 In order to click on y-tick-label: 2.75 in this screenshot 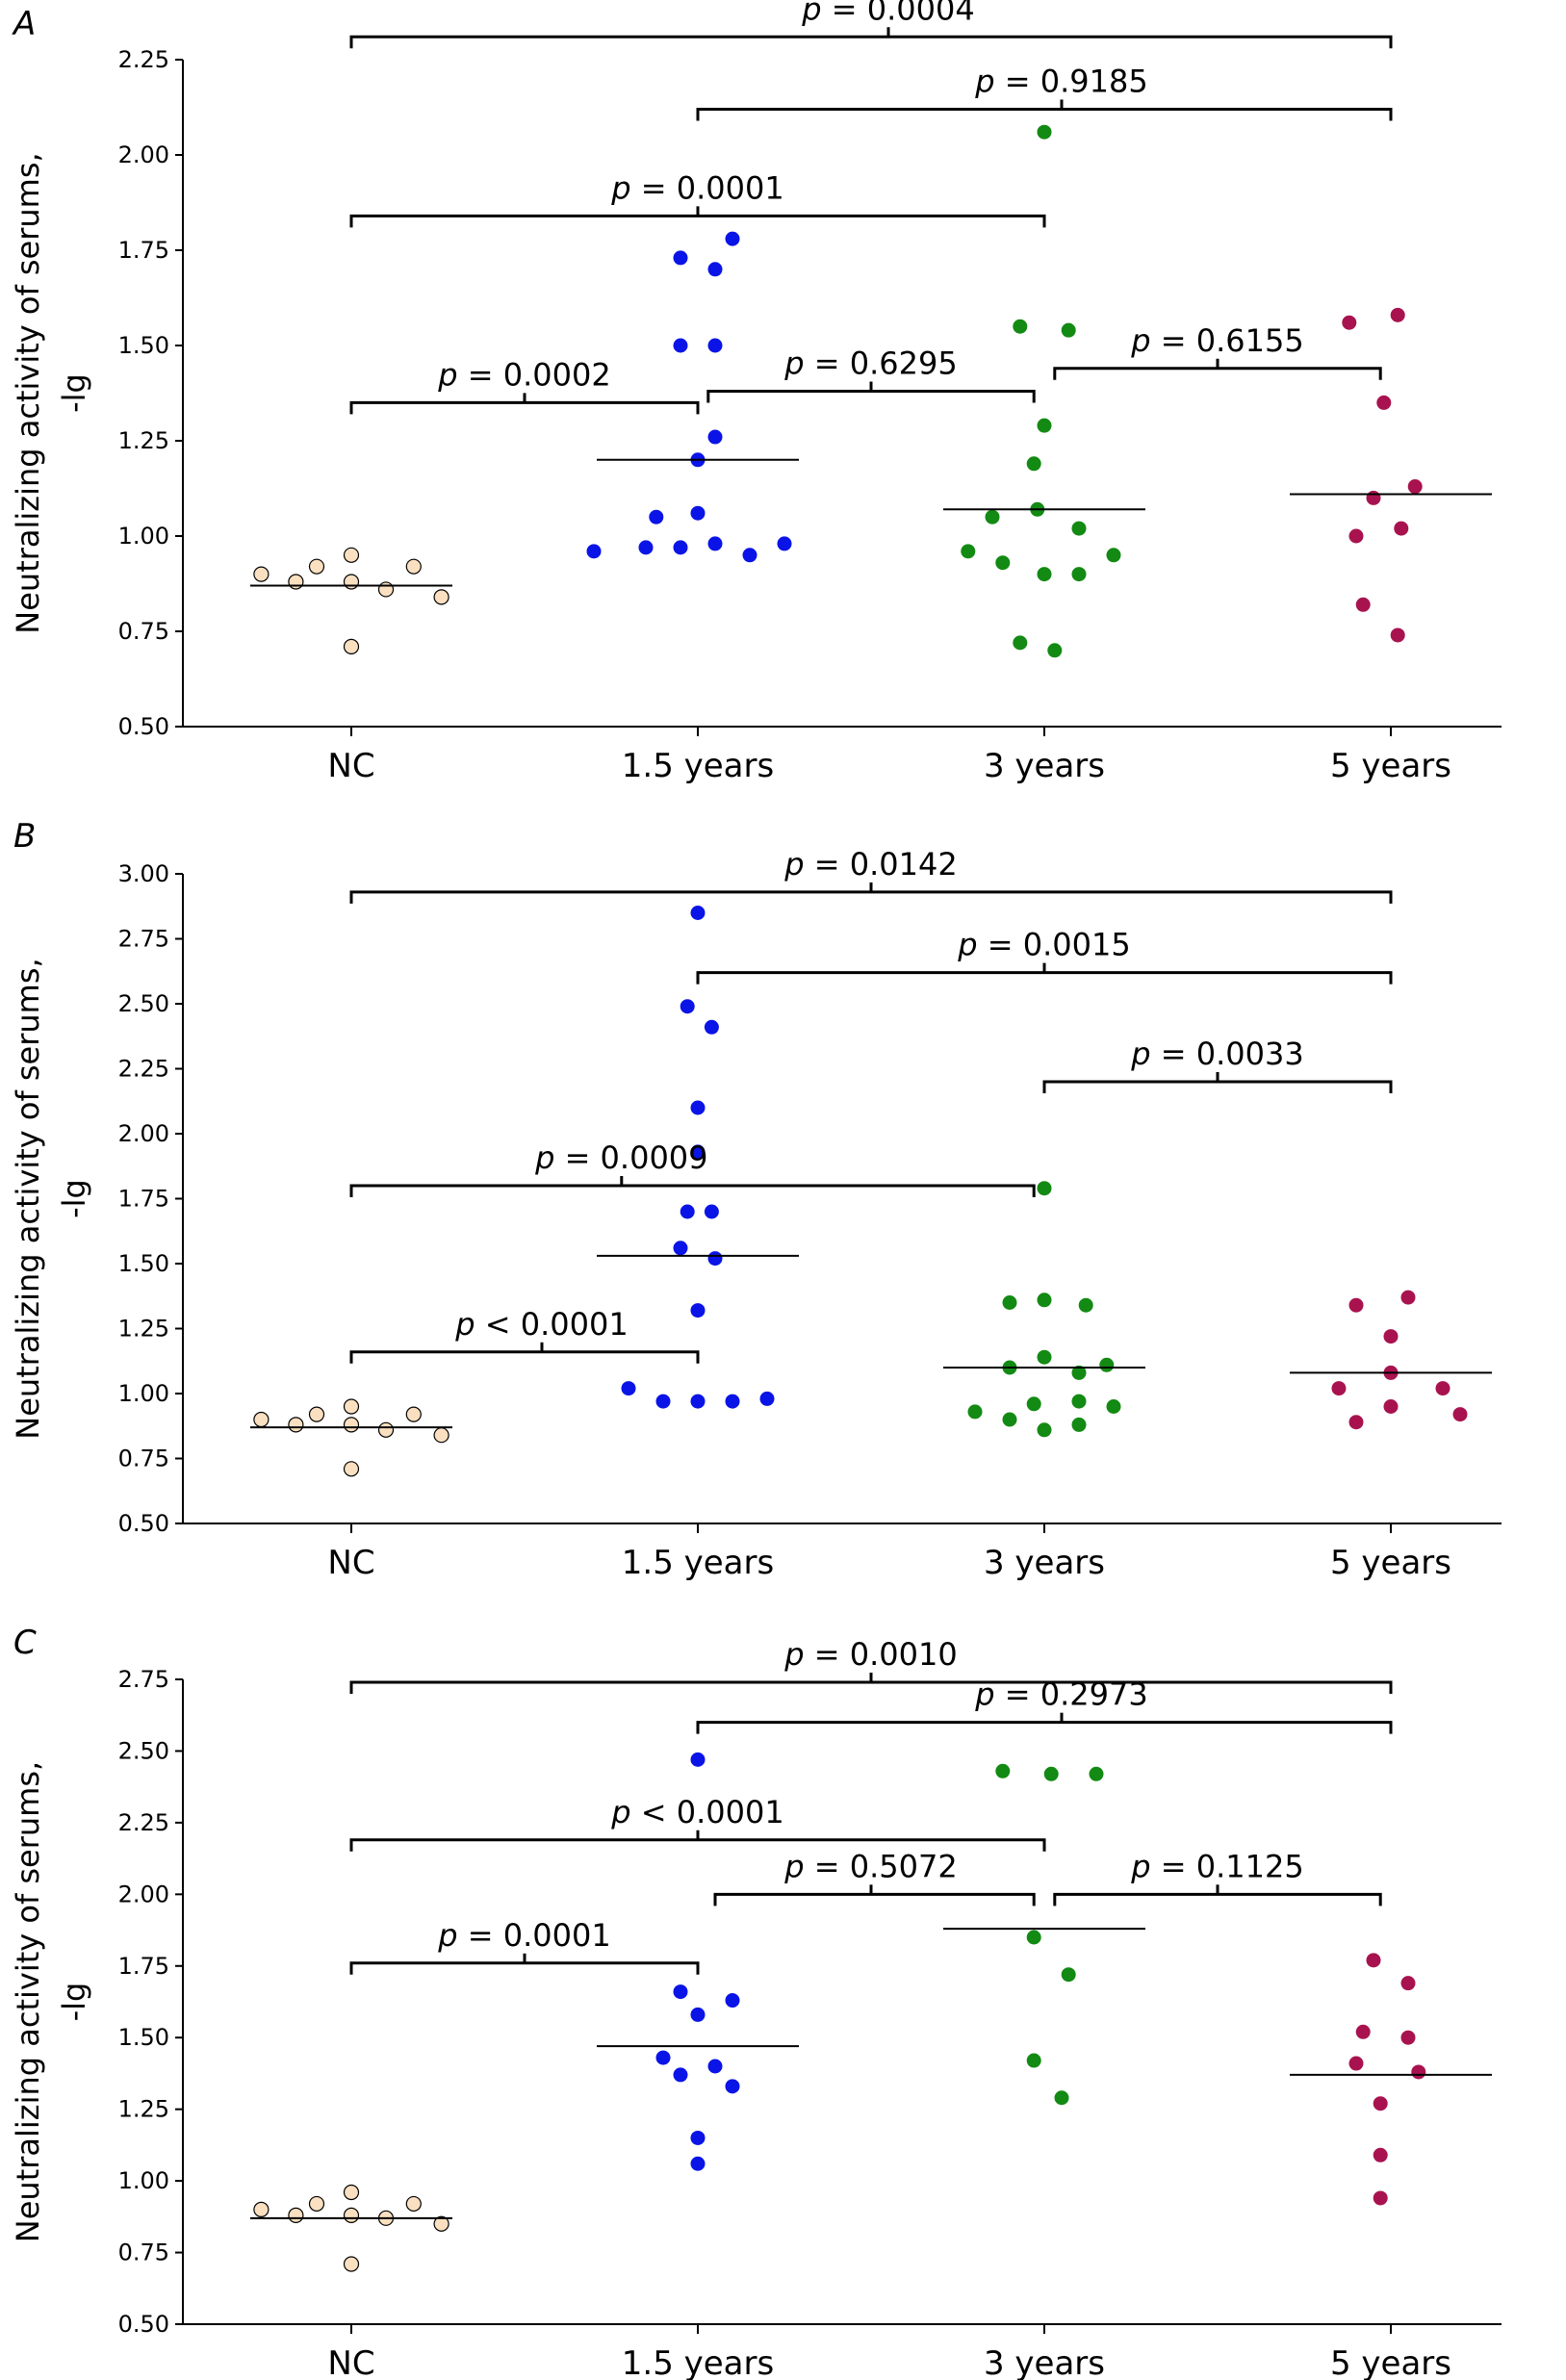, I will do `click(143, 1679)`.